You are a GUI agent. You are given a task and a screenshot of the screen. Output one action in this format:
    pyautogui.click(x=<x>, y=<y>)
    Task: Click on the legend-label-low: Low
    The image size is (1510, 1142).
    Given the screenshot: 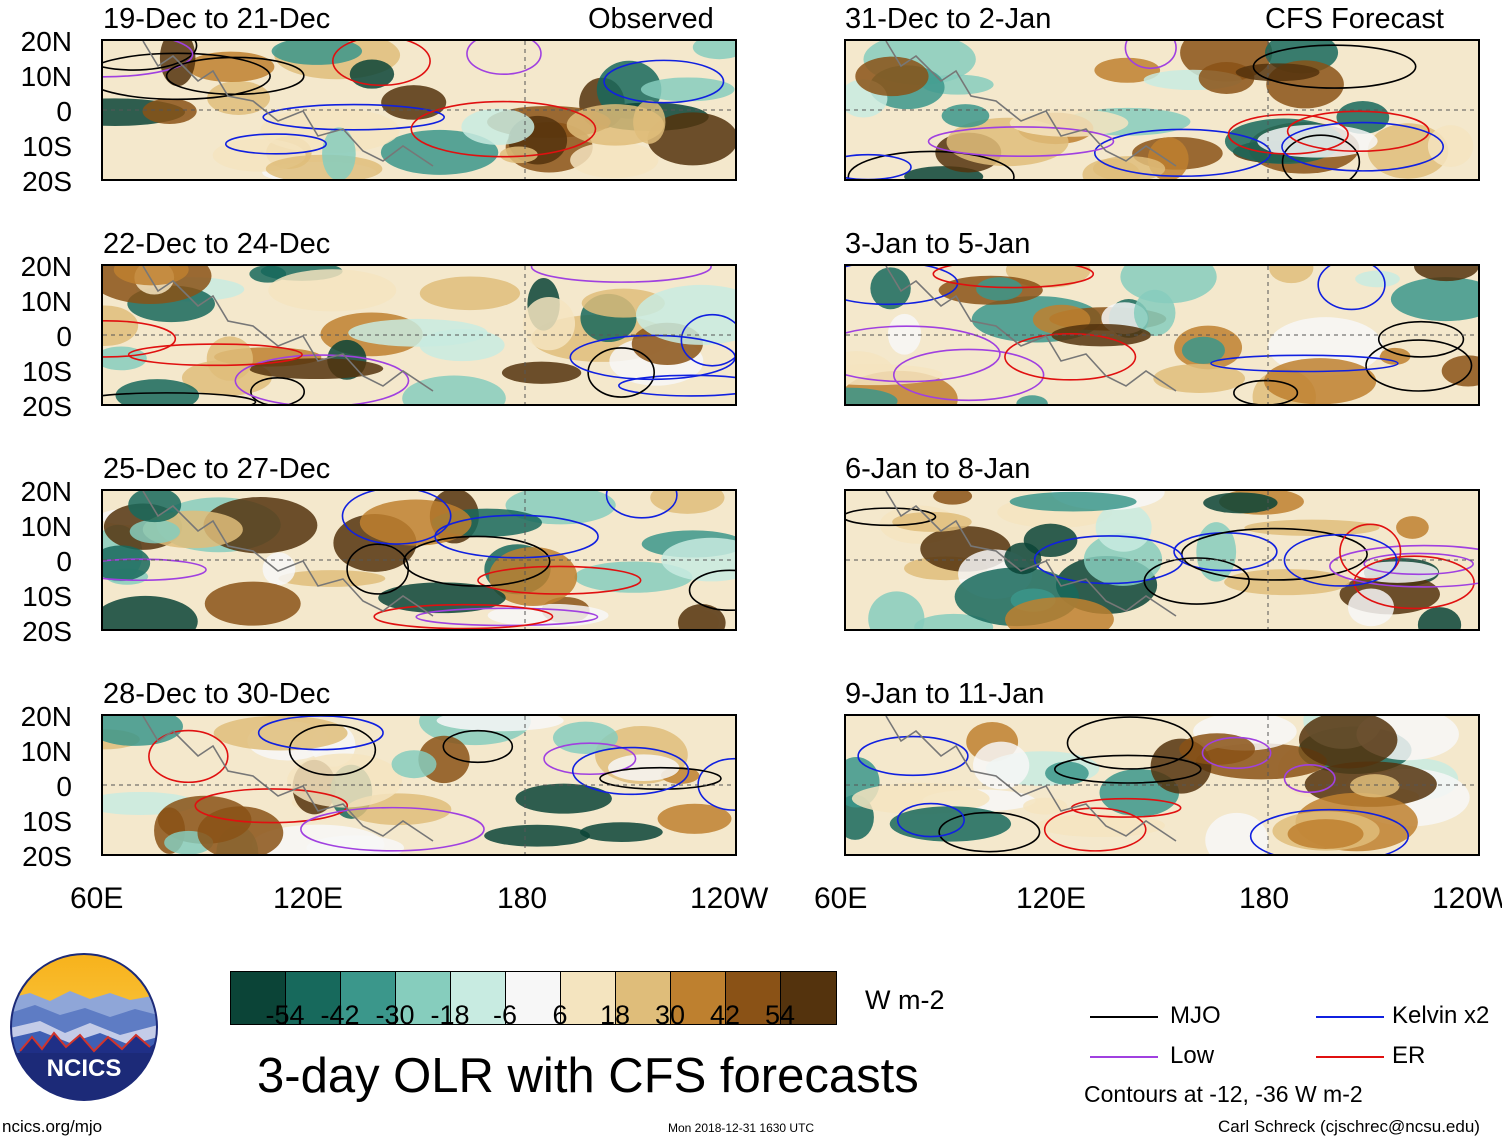 What is the action you would take?
    pyautogui.click(x=1192, y=1055)
    